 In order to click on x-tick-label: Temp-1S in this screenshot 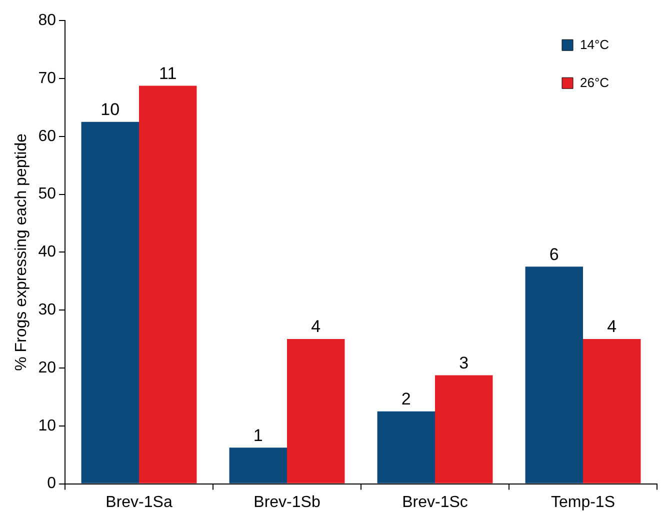, I will do `click(583, 502)`.